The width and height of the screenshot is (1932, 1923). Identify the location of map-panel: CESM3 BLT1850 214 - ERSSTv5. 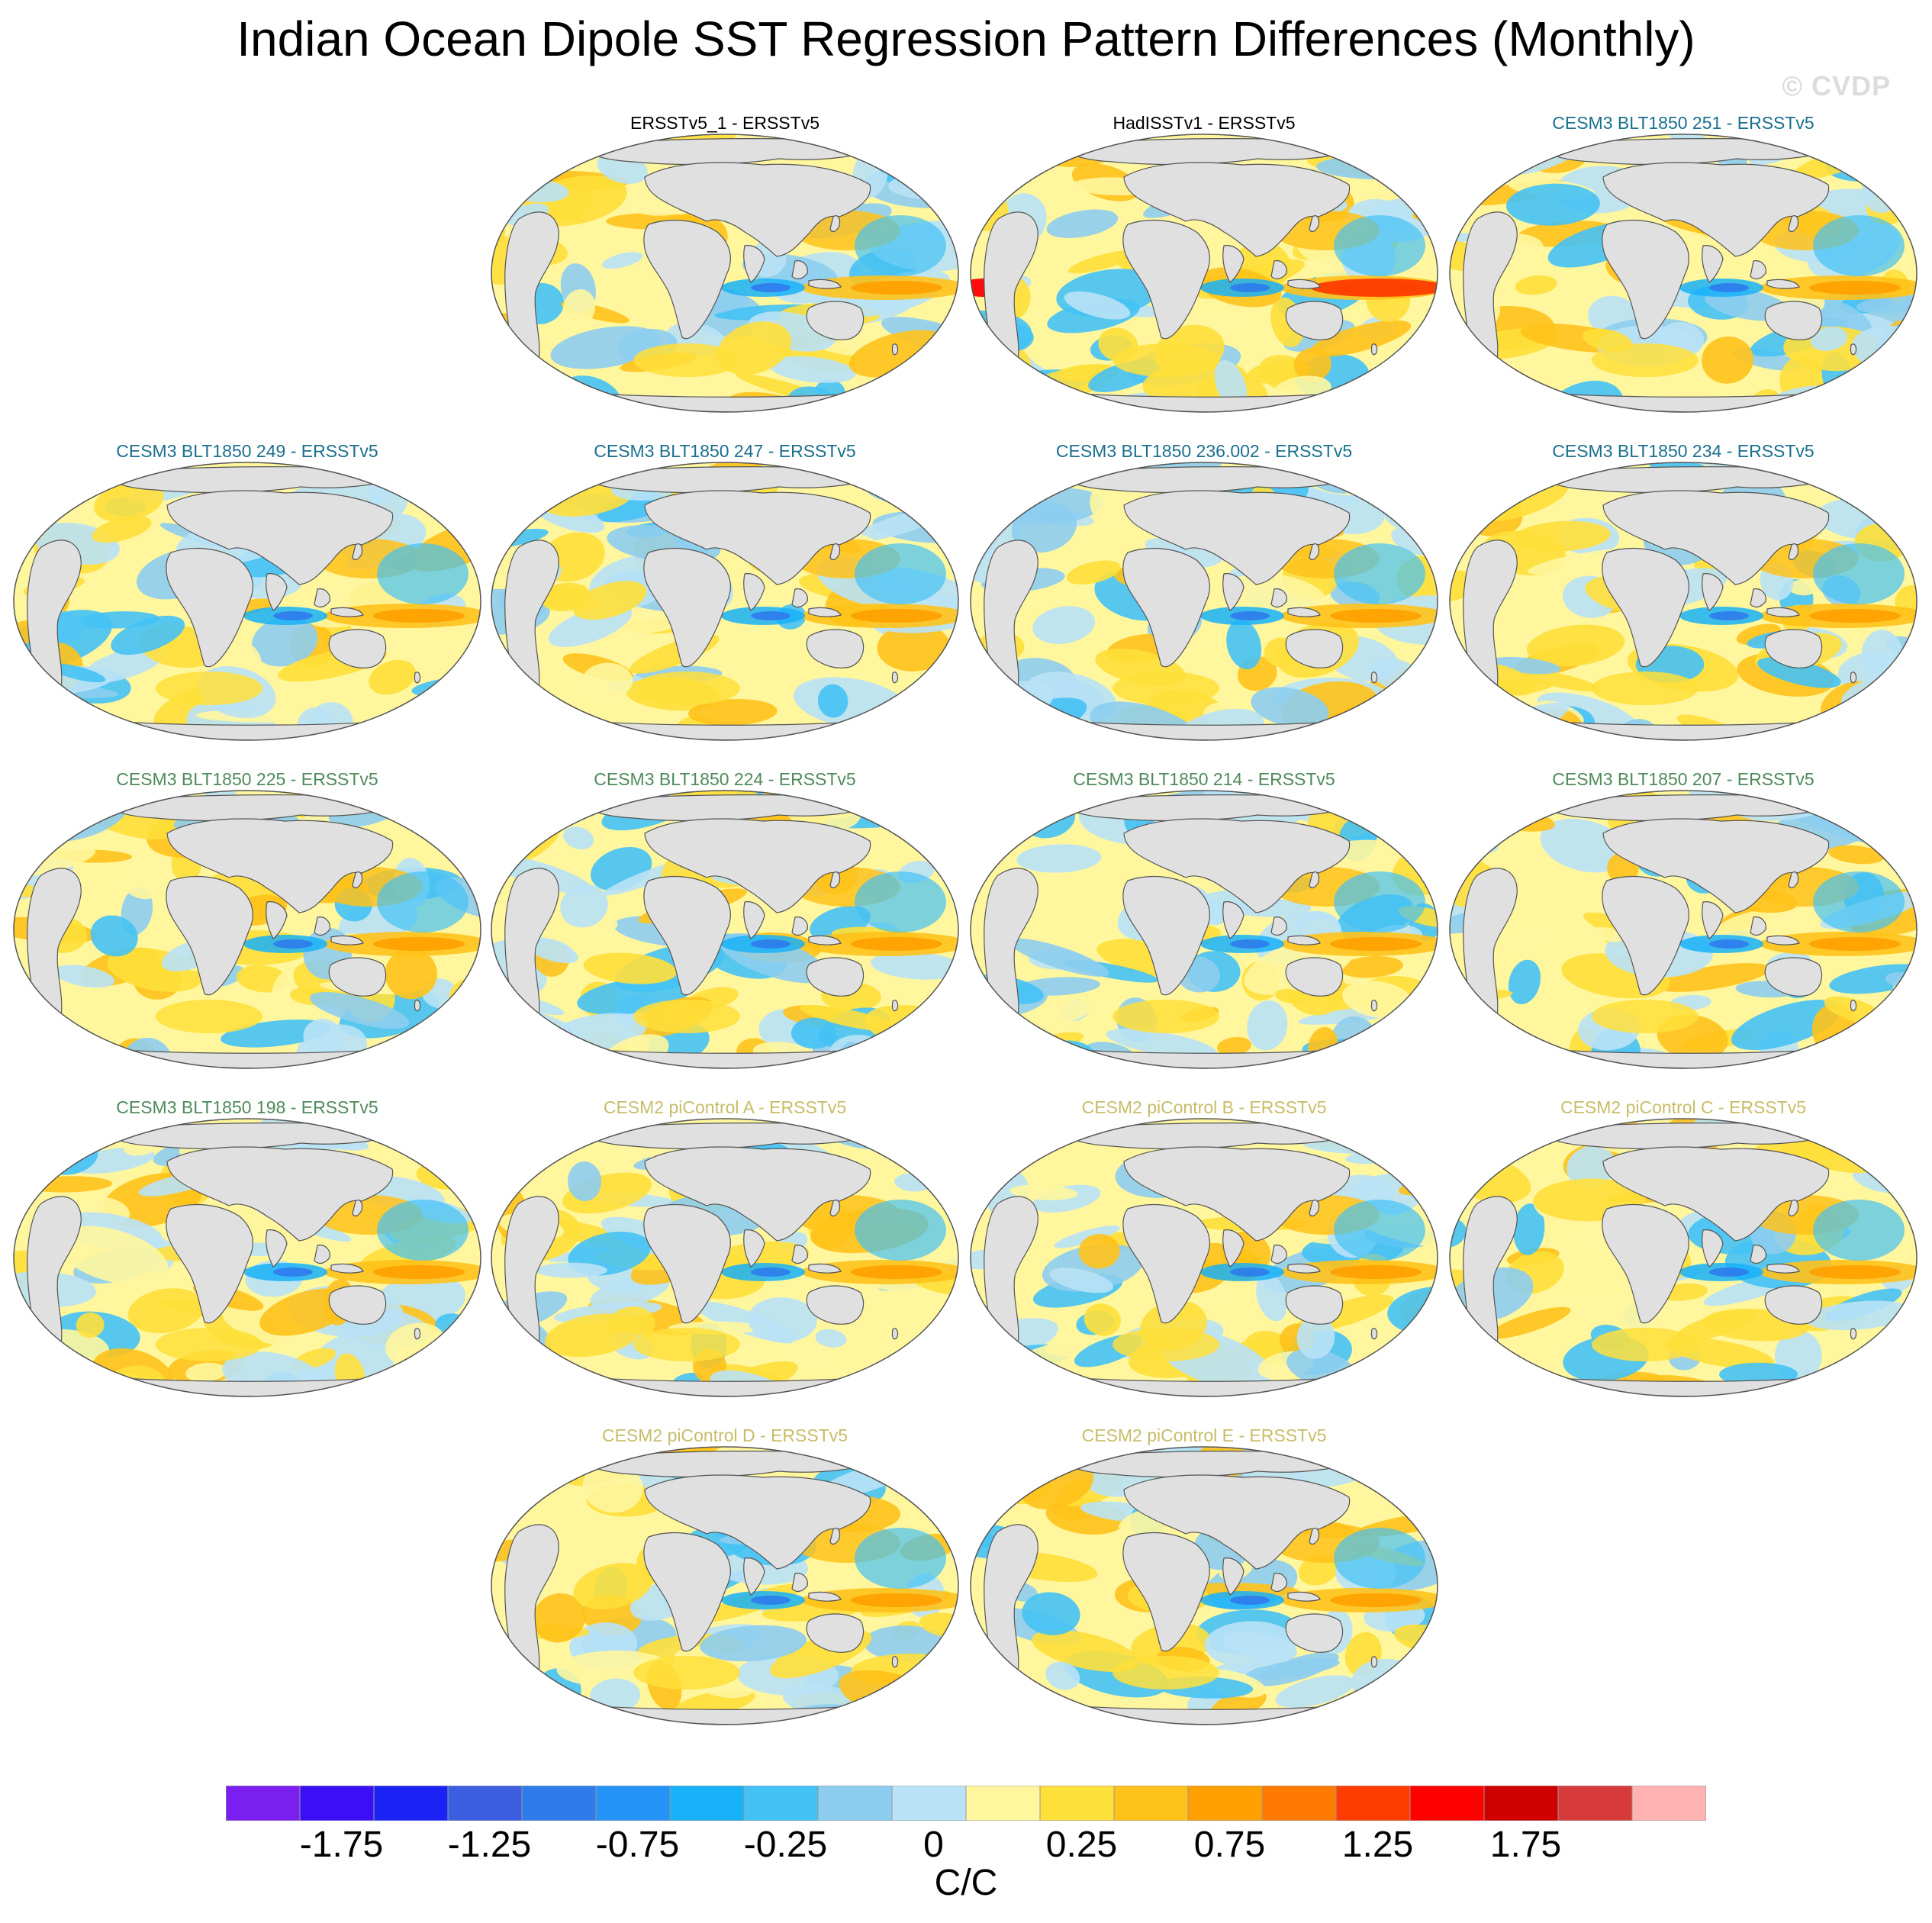
(1204, 921).